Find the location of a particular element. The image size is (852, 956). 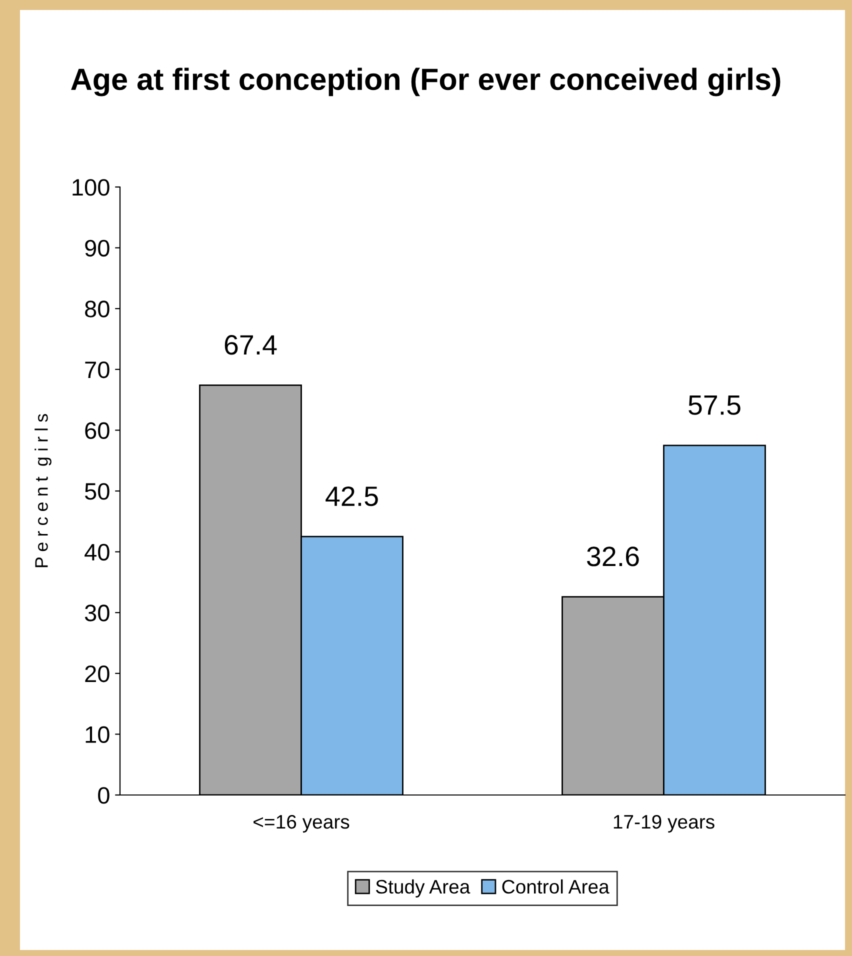

data-label: 32.6 is located at coordinates (613, 556).